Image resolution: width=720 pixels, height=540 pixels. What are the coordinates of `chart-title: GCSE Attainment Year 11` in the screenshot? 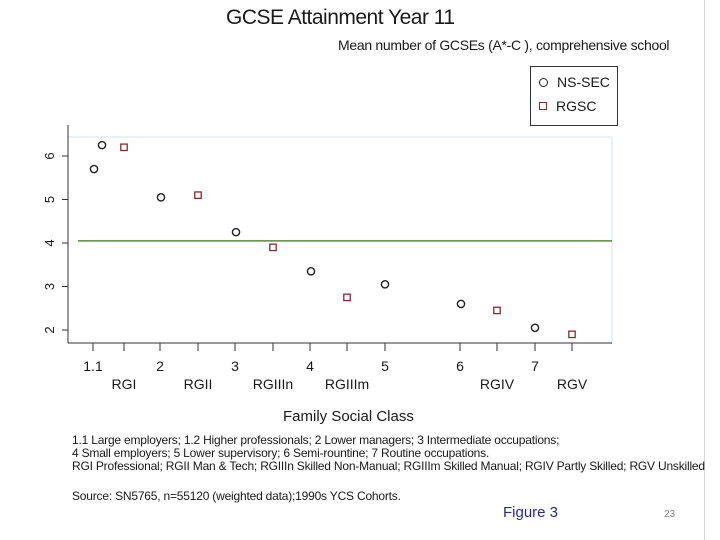 It's located at (340, 17).